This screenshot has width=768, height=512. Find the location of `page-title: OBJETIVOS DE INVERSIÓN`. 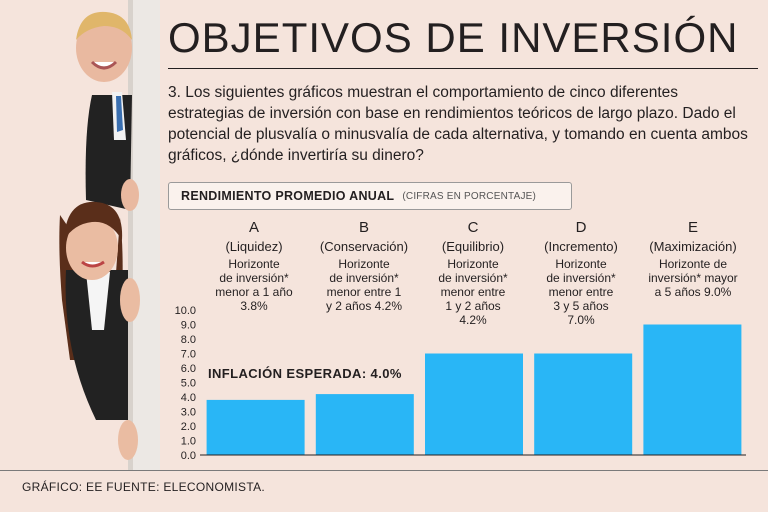

page-title: OBJETIVOS DE INVERSIÓN is located at coordinates (453, 37).